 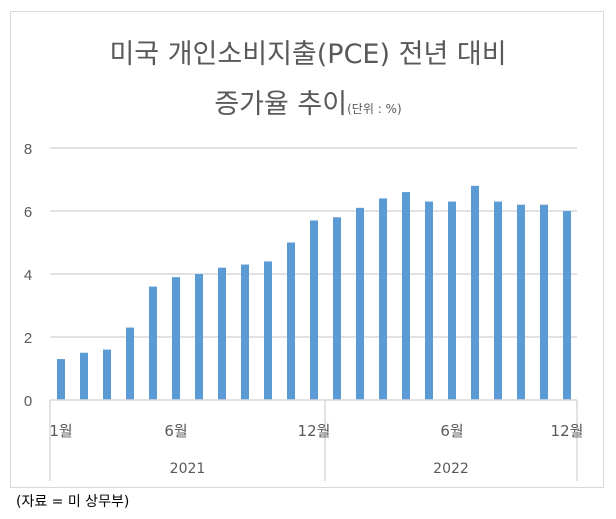 I want to click on year-label: 2021, so click(x=188, y=469).